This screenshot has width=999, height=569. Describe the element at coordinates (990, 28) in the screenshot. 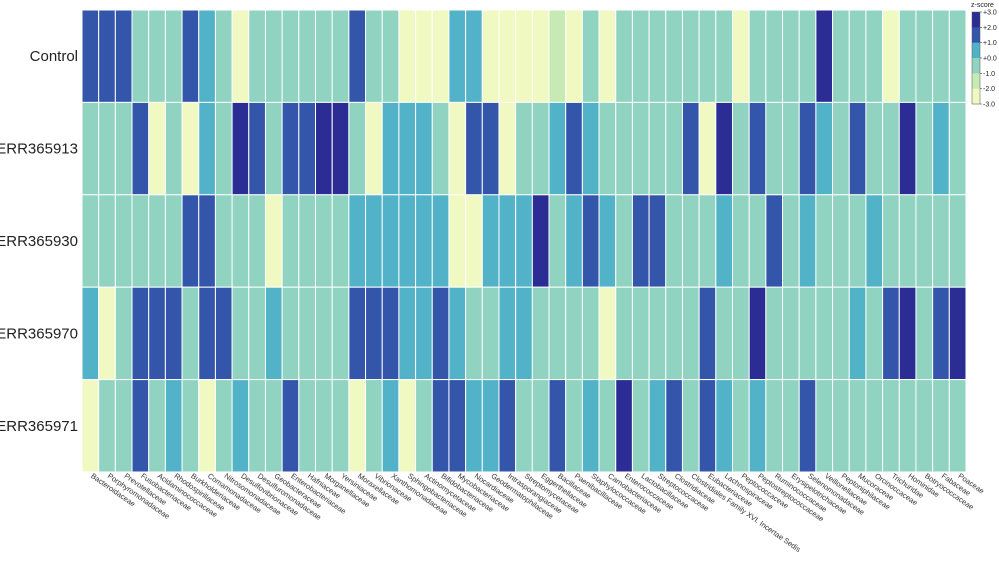

I see `colorbar-tick-label: +2.0` at that location.